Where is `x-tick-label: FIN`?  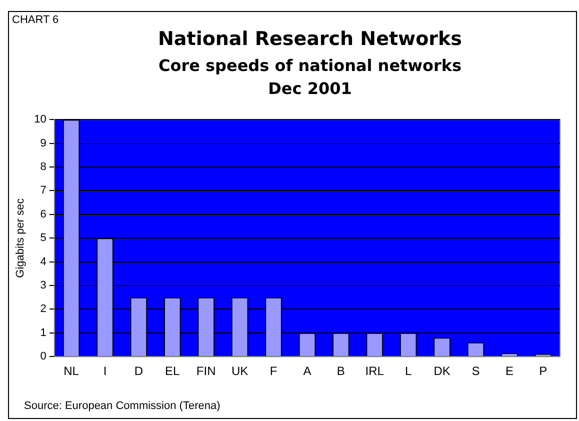 x-tick-label: FIN is located at coordinates (206, 371).